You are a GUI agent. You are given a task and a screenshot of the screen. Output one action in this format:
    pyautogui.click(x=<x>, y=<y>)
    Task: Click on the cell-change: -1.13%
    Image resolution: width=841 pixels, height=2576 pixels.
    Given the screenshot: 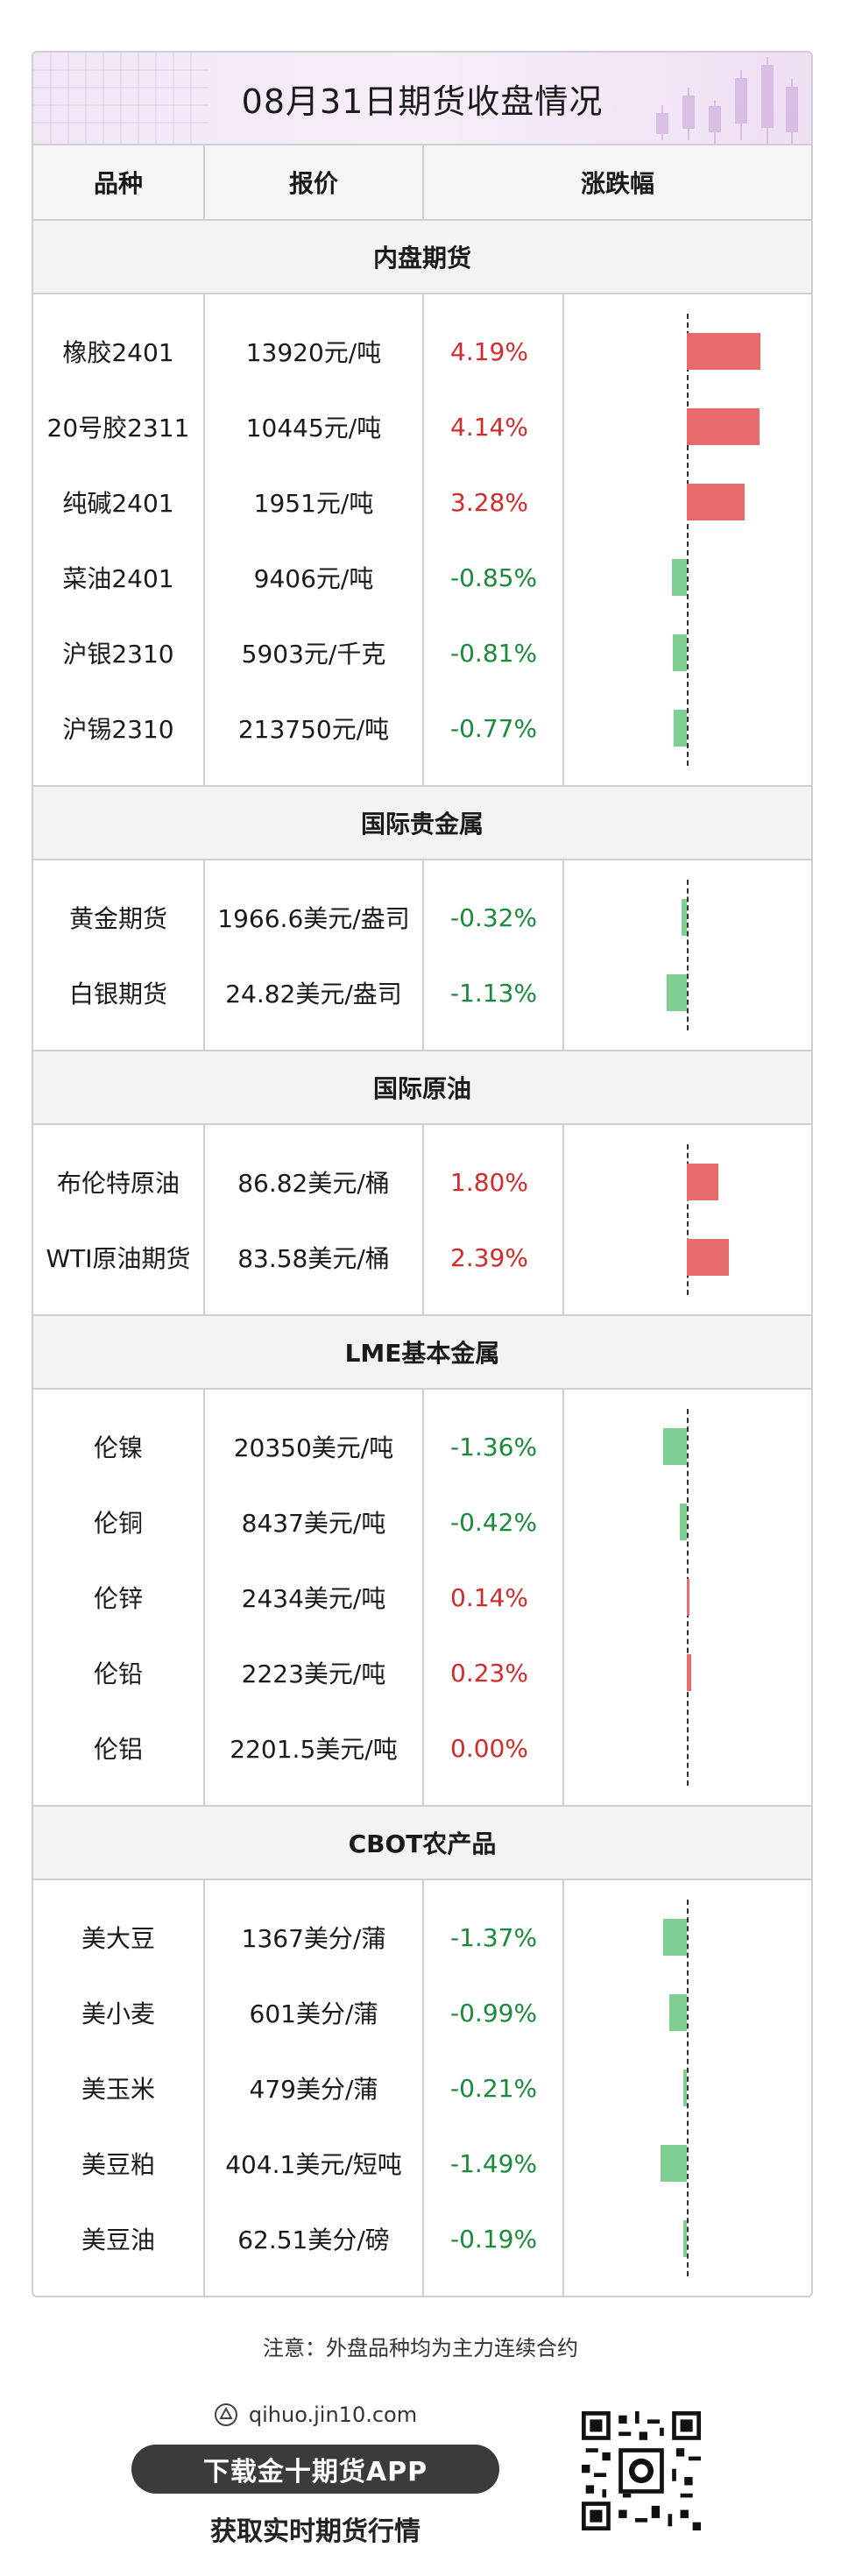 What is the action you would take?
    pyautogui.click(x=494, y=993)
    